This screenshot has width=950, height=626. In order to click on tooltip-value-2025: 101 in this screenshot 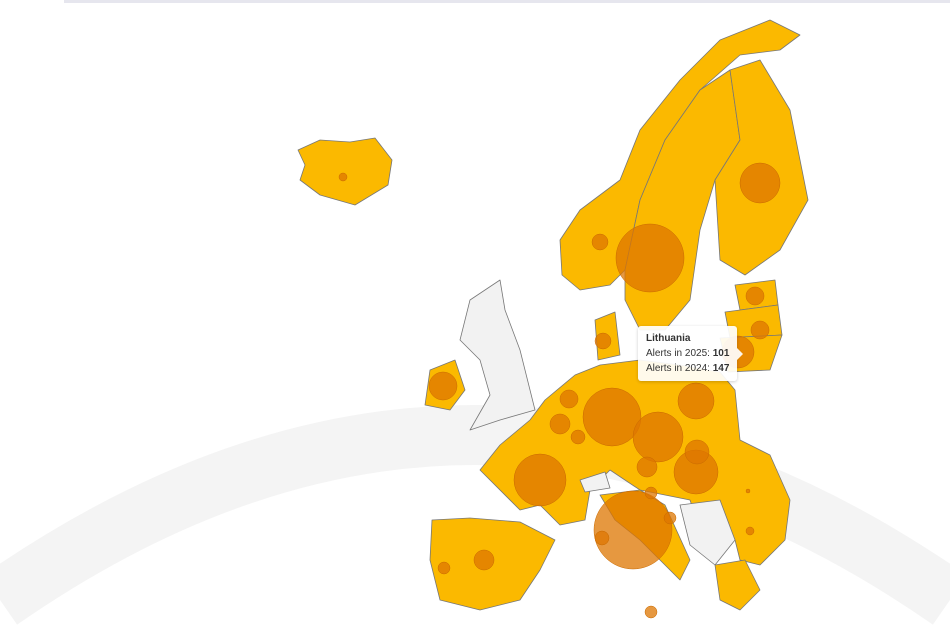, I will do `click(721, 353)`.